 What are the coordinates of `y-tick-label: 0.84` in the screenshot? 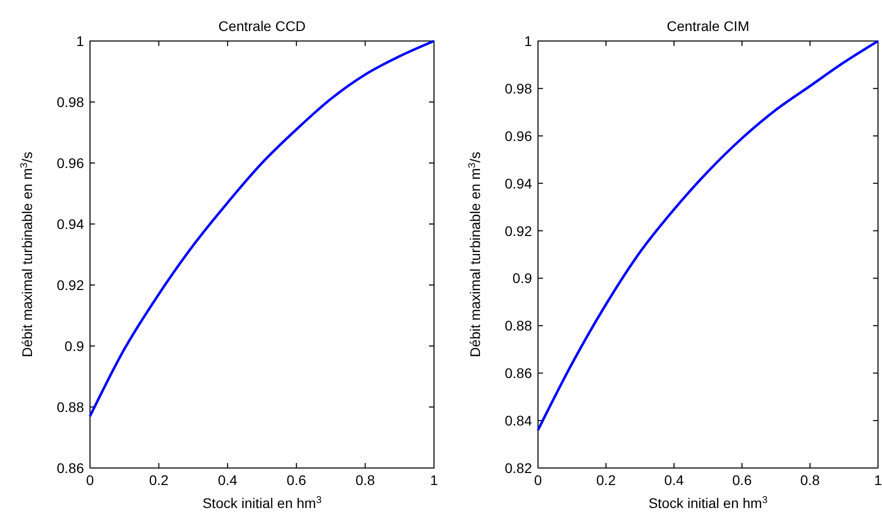 It's located at (518, 420).